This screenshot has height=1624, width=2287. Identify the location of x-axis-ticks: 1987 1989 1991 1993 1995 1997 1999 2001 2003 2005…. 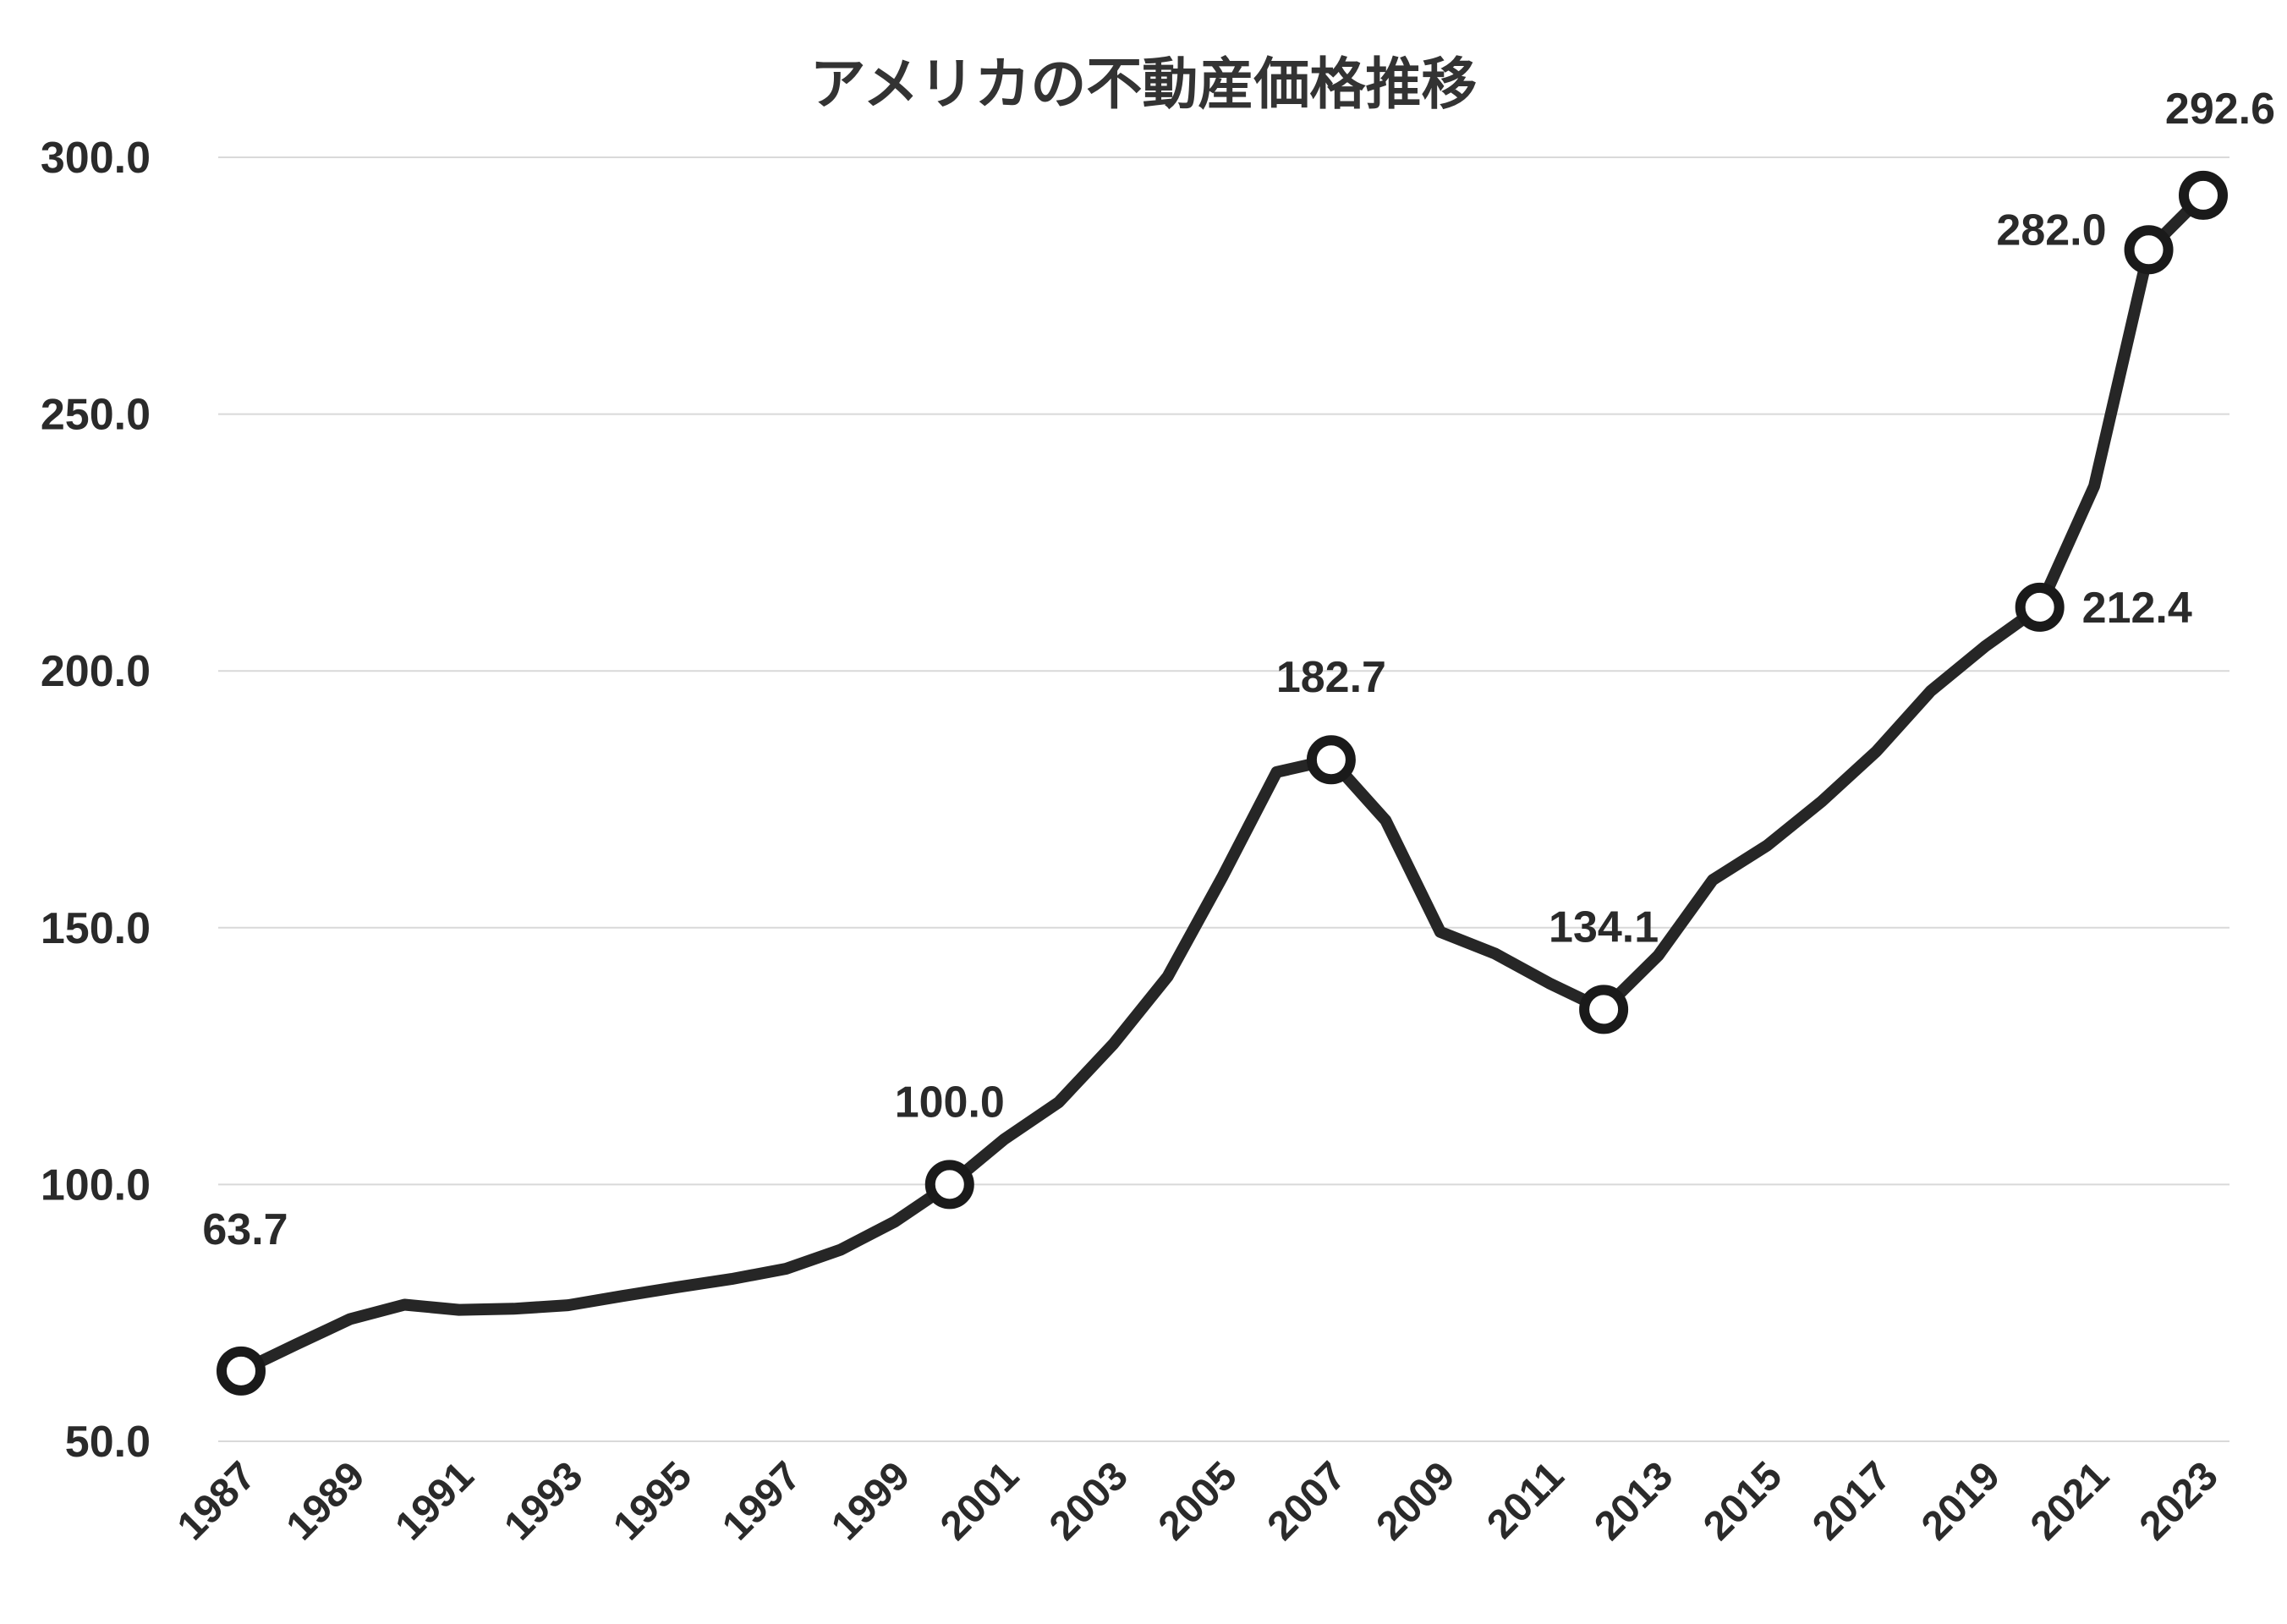
(1198, 1501).